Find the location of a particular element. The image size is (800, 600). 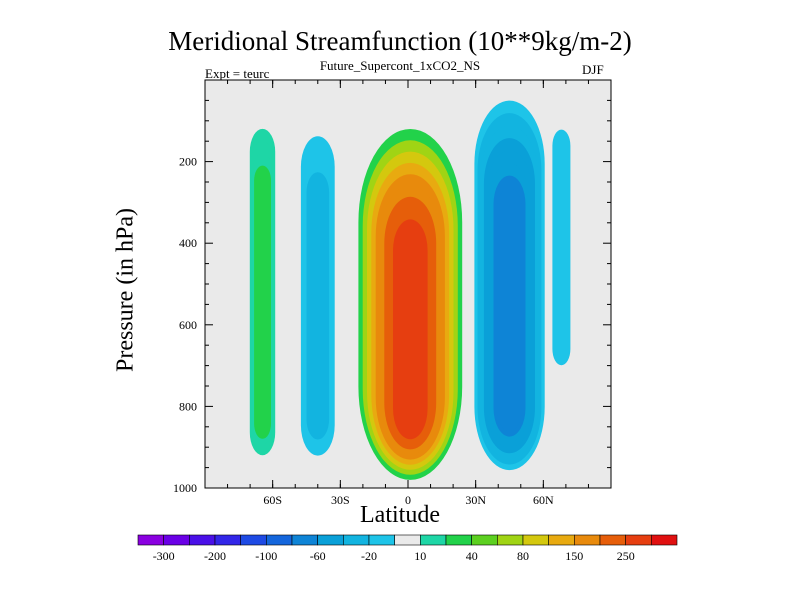

y-tick-label: 600 is located at coordinates (188, 325).